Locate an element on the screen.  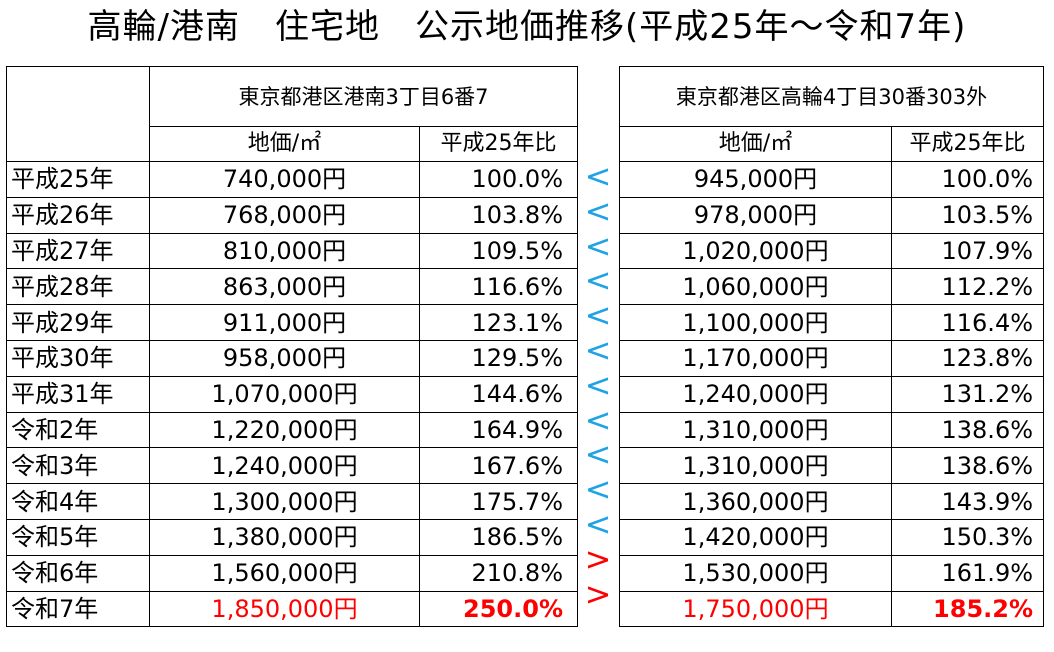
left-ratio-cell: 250.0% is located at coordinates (498, 609).